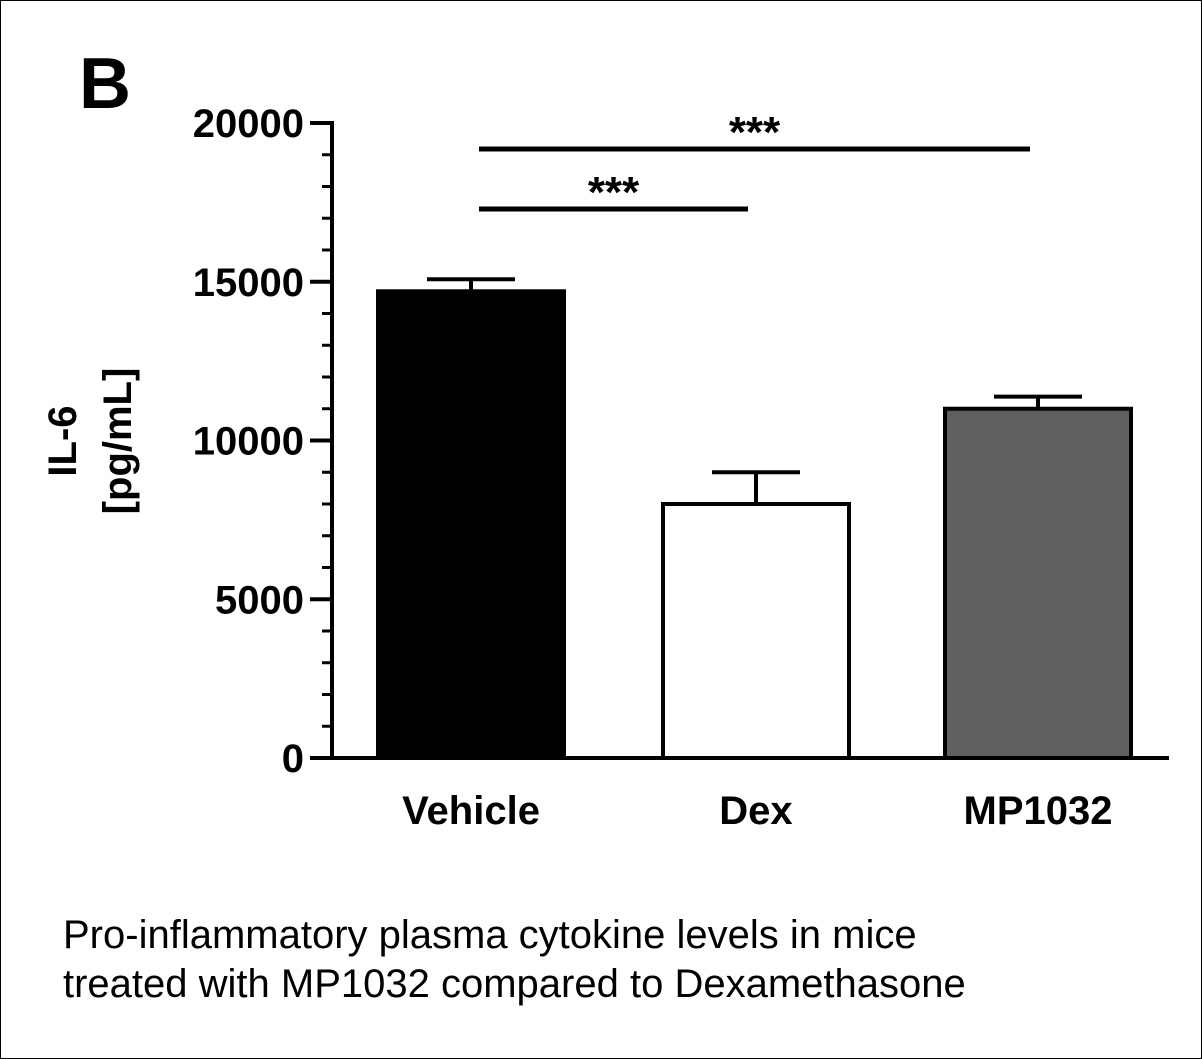 The height and width of the screenshot is (1059, 1202). I want to click on bar-vehicle, so click(471, 524).